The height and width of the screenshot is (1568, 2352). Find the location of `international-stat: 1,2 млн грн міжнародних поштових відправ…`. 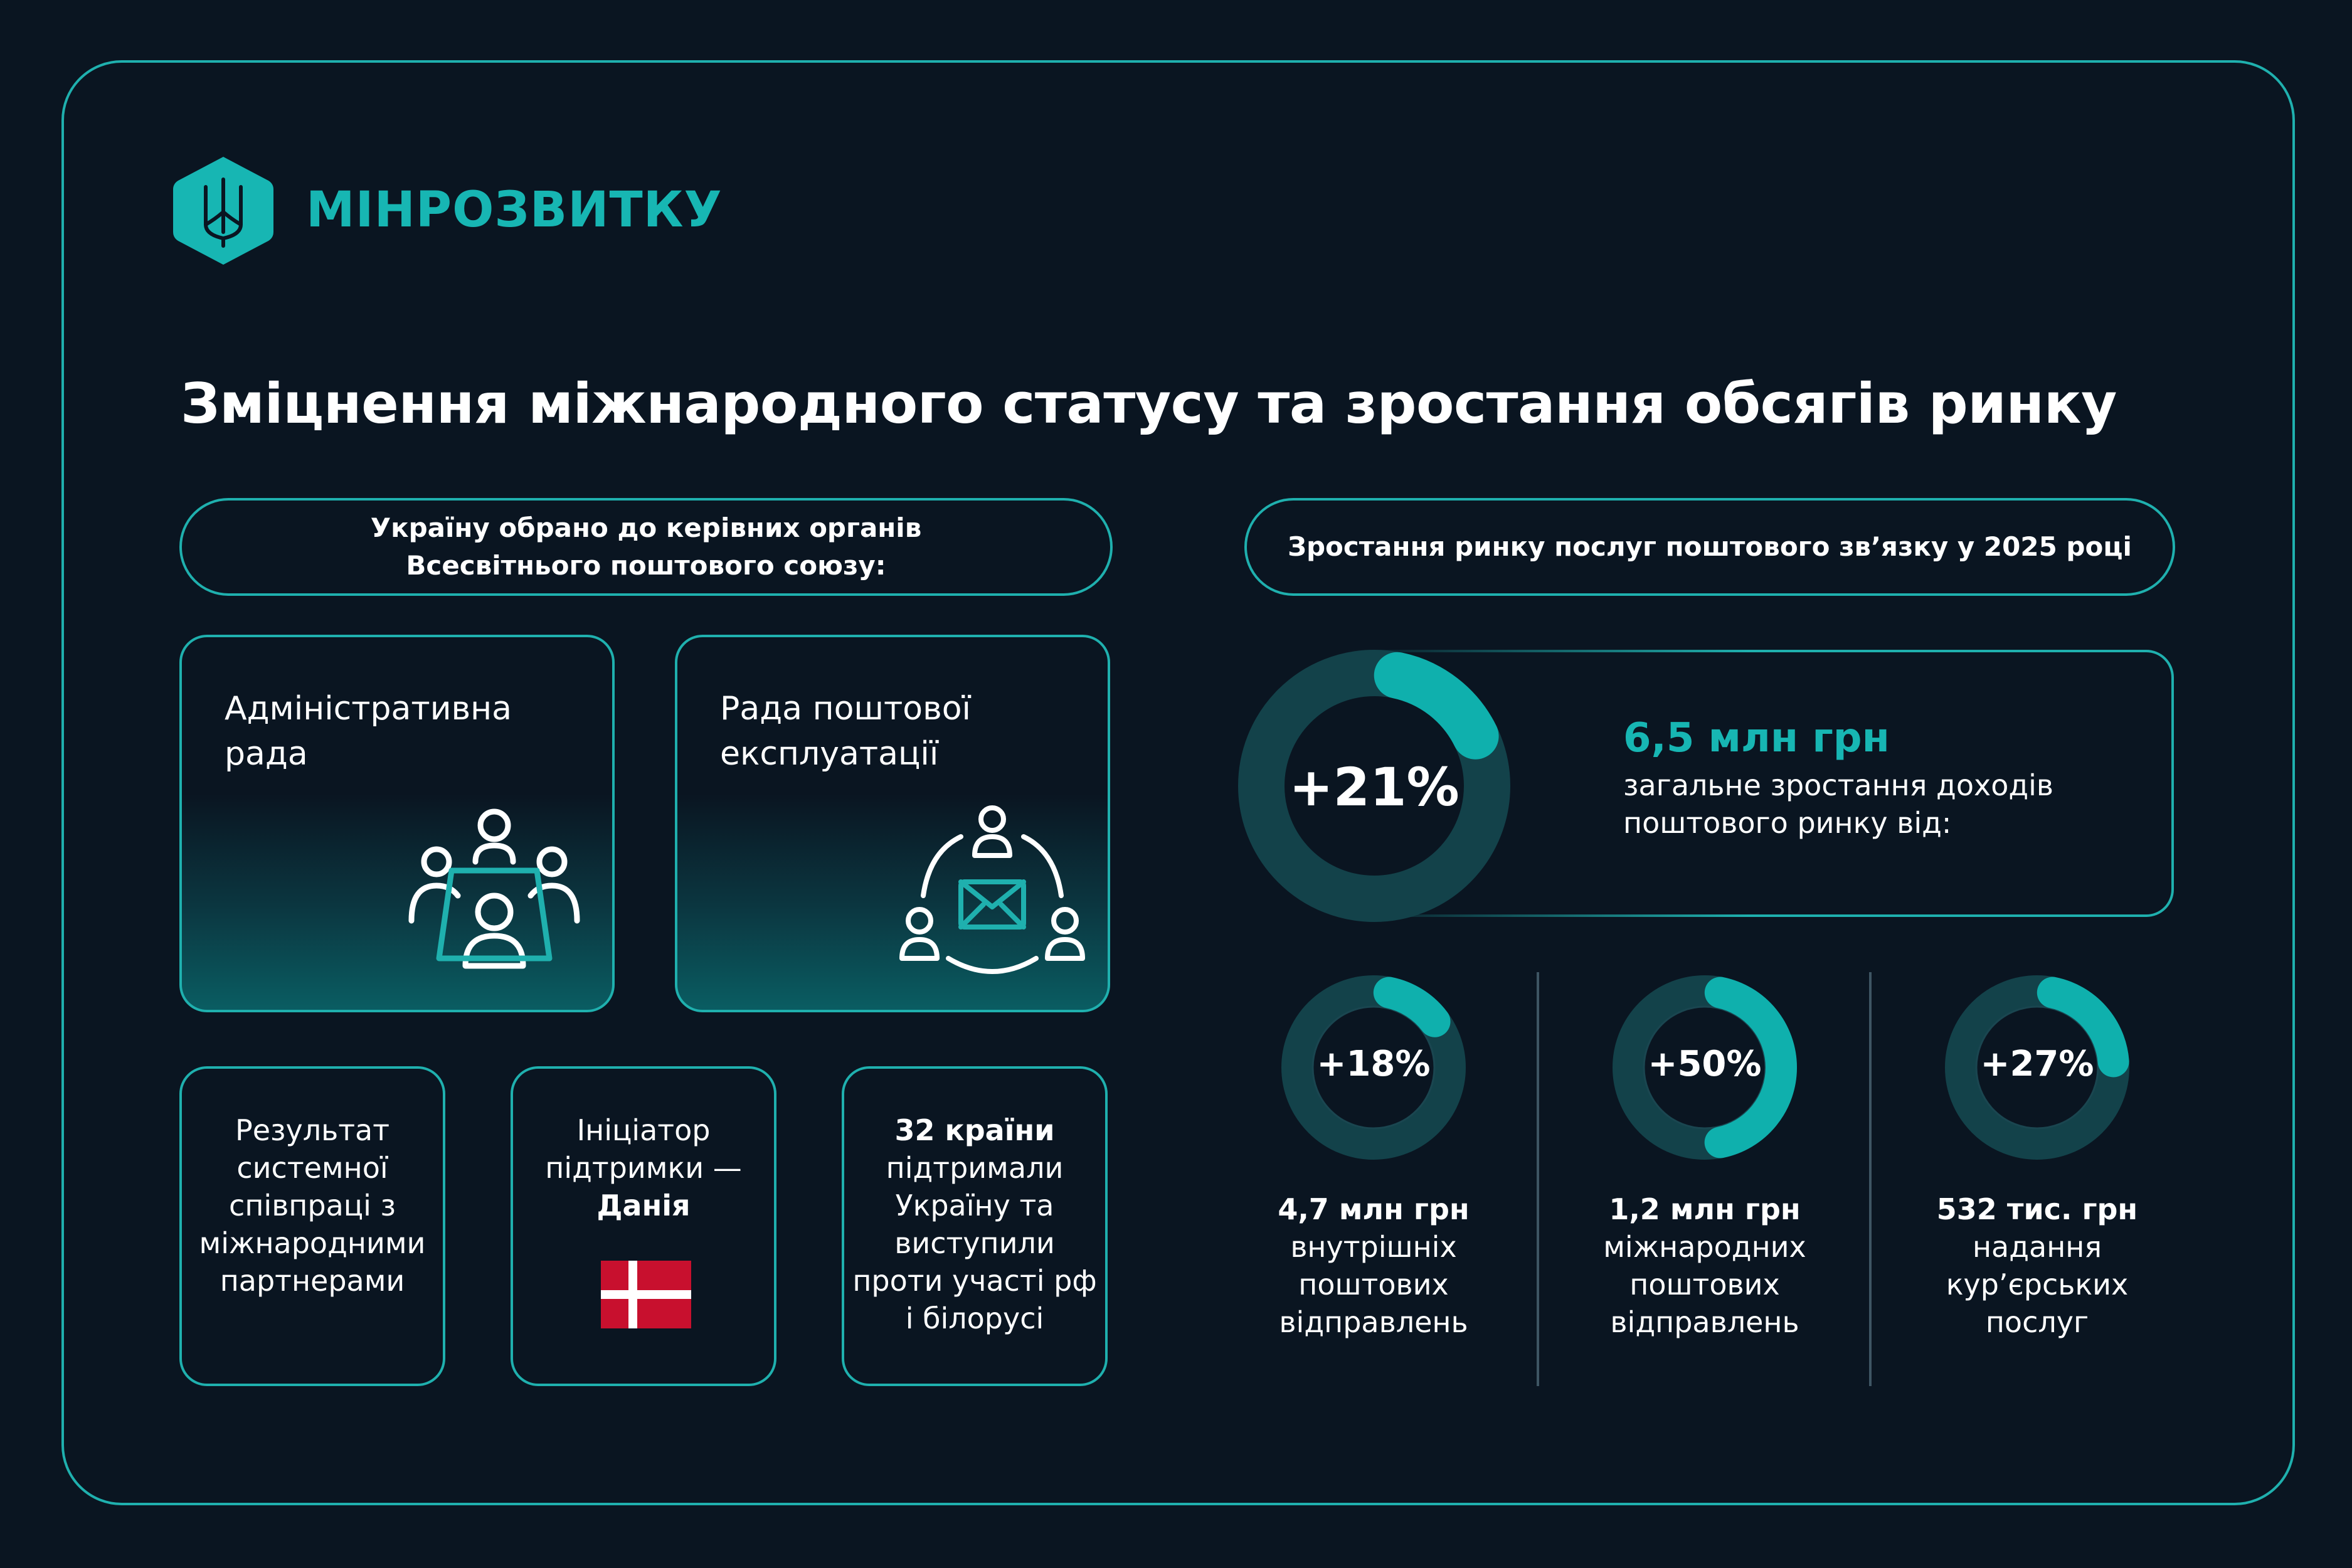

international-stat: 1,2 млн грн міжнародних поштових відправ… is located at coordinates (1705, 1265).